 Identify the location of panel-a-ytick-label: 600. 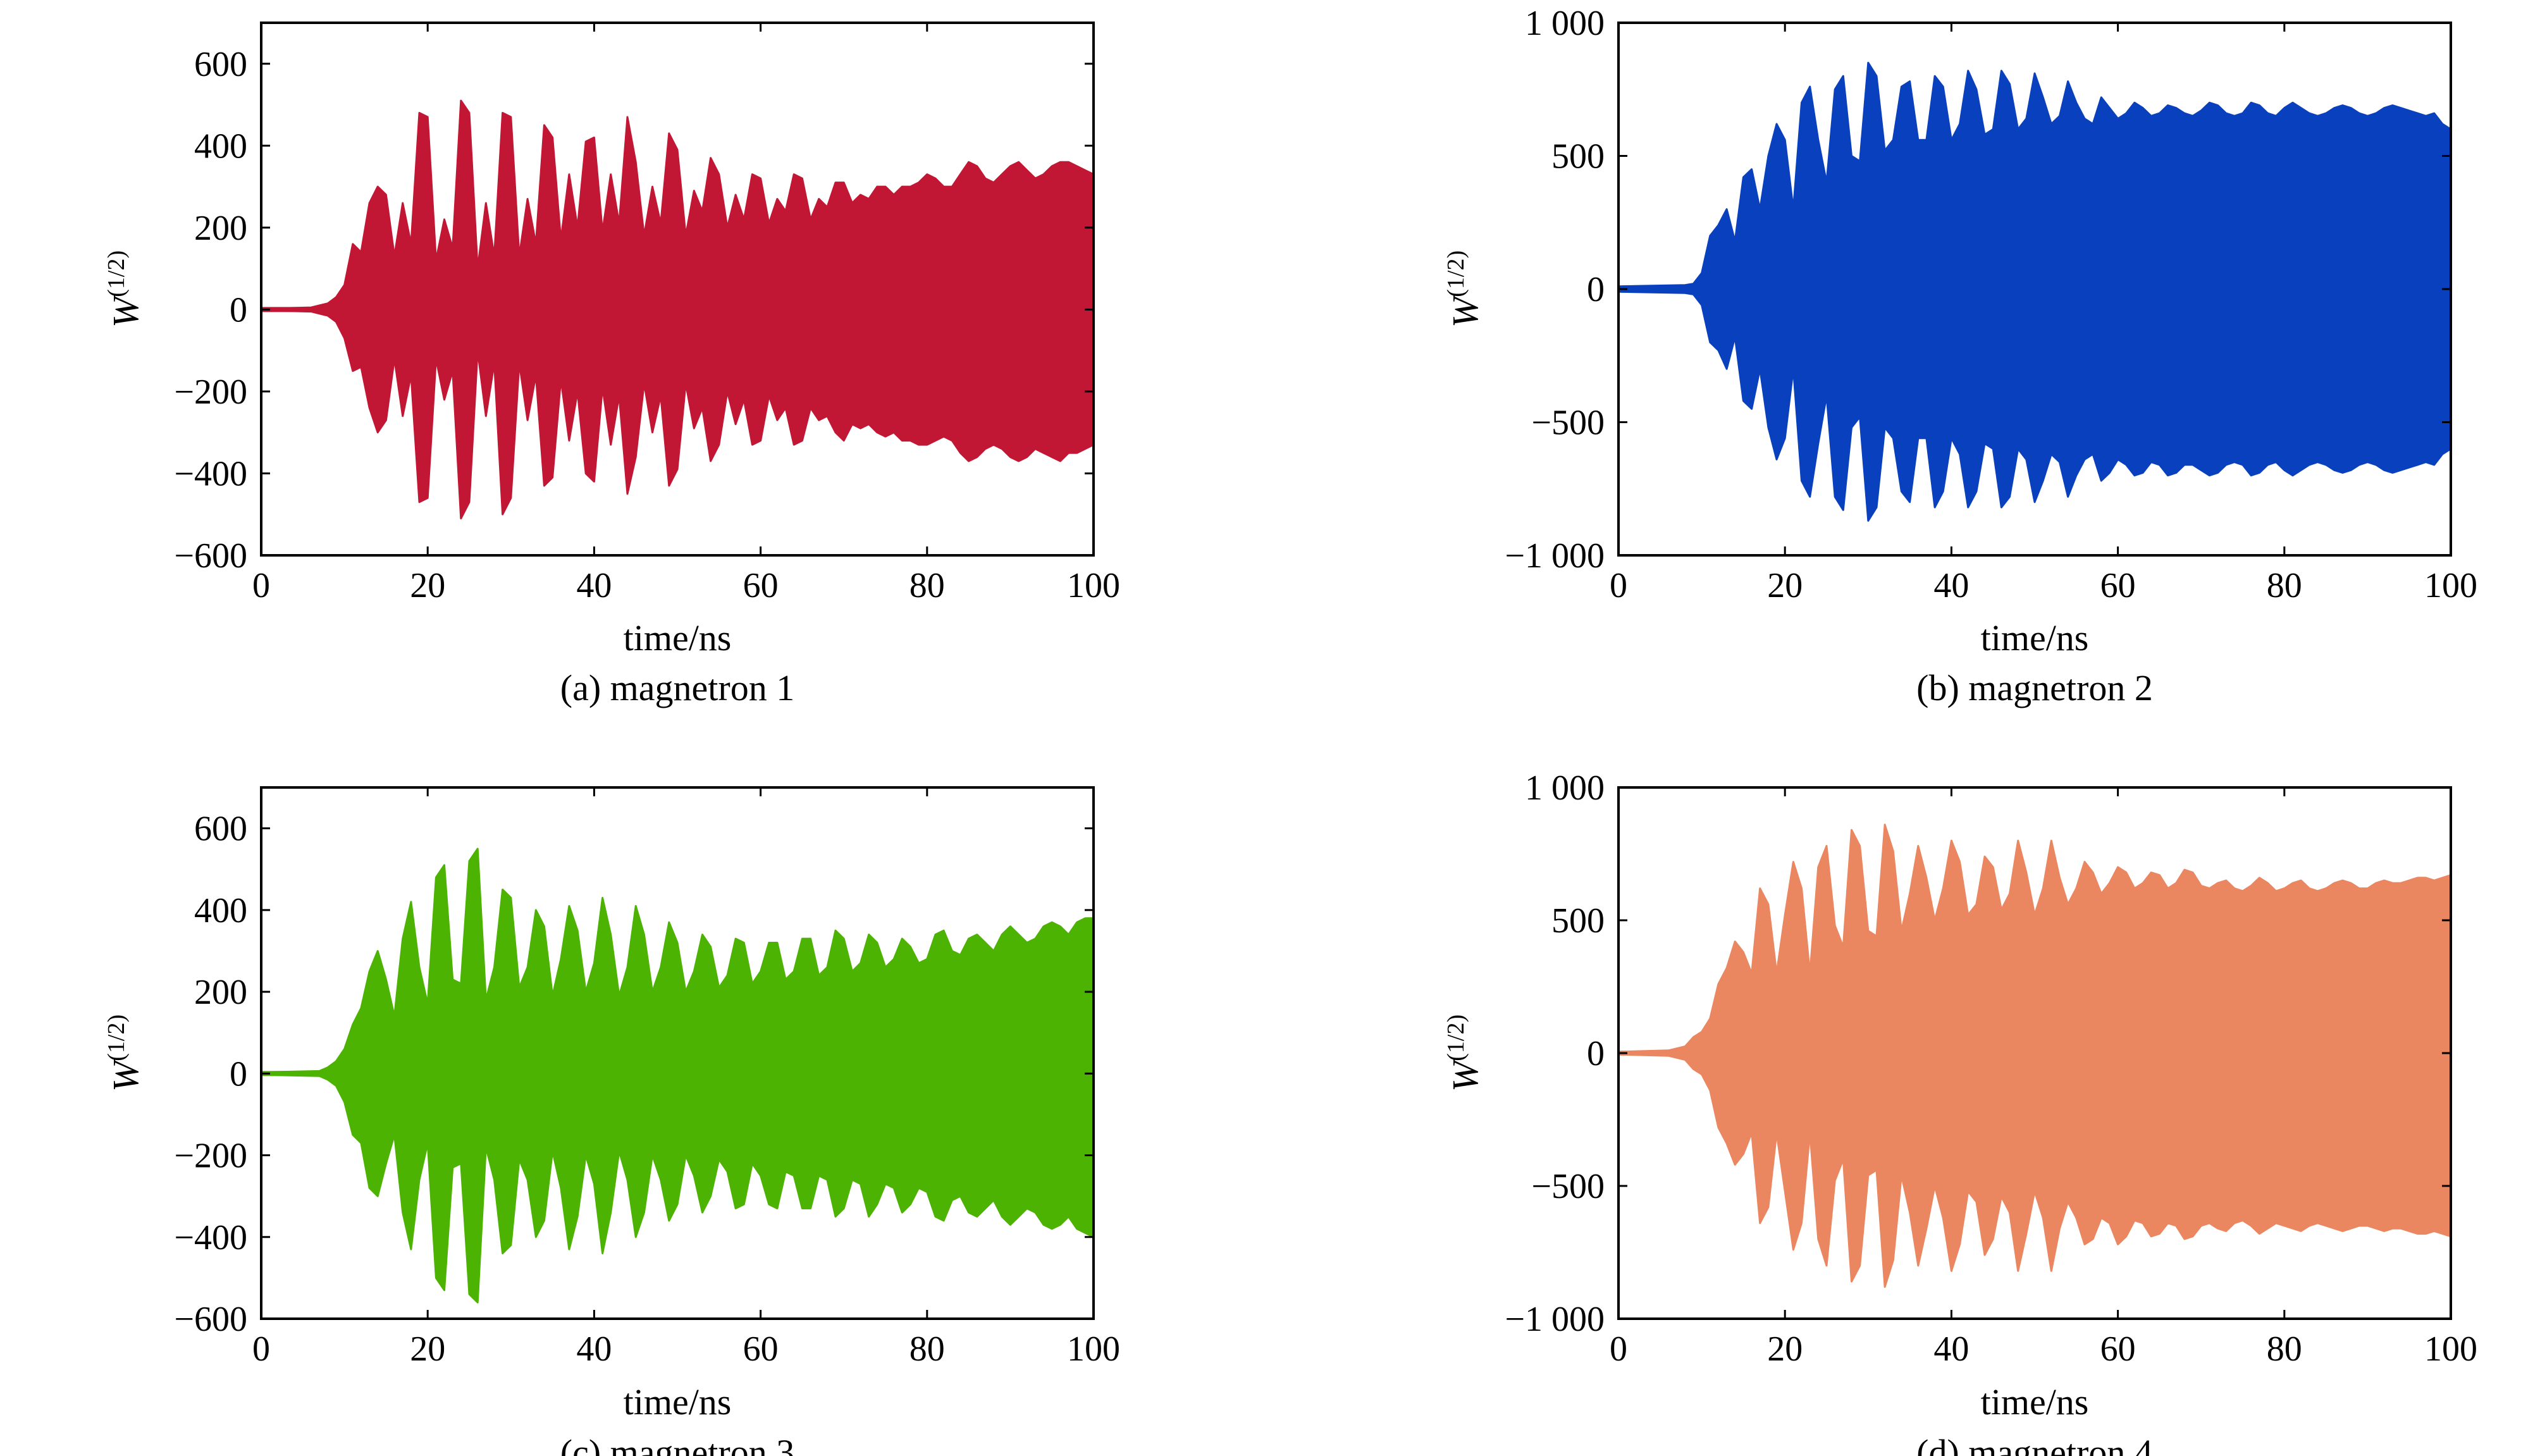
(220, 64).